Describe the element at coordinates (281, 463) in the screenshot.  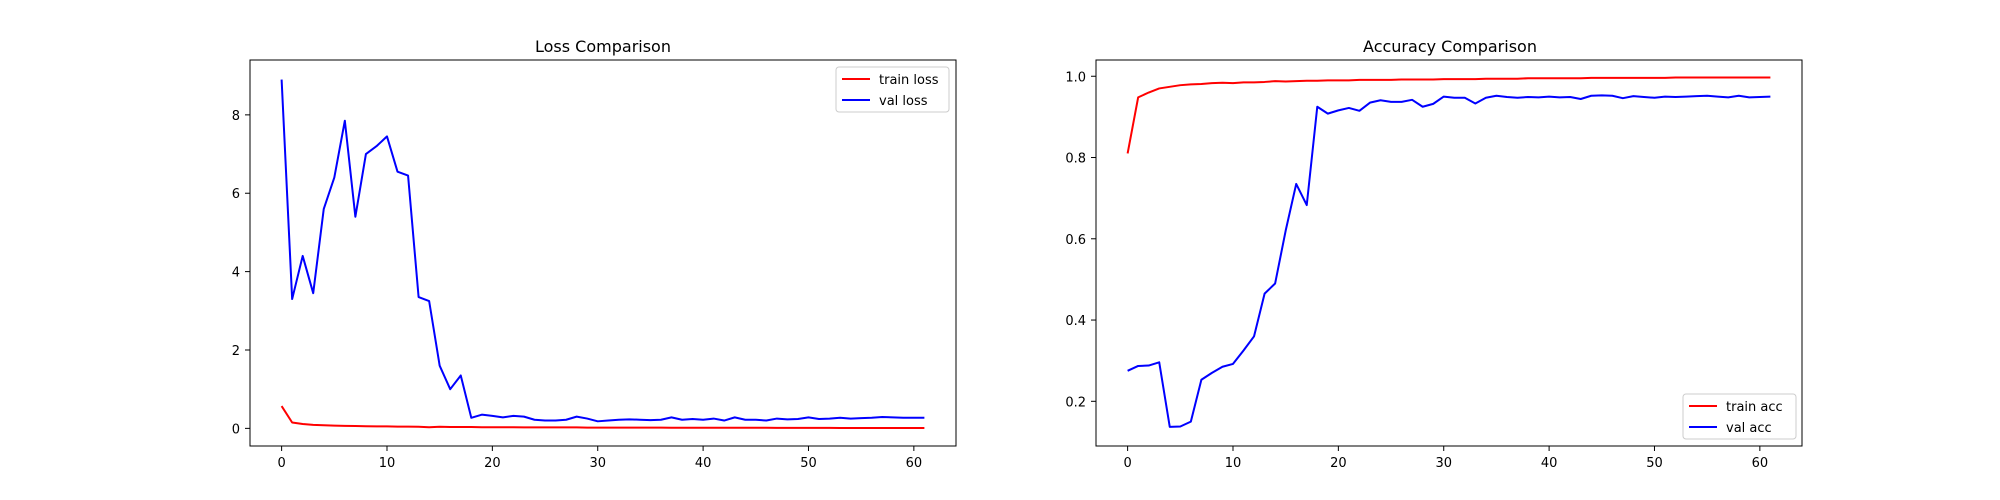
I see `loss-x-tick-label: 0` at that location.